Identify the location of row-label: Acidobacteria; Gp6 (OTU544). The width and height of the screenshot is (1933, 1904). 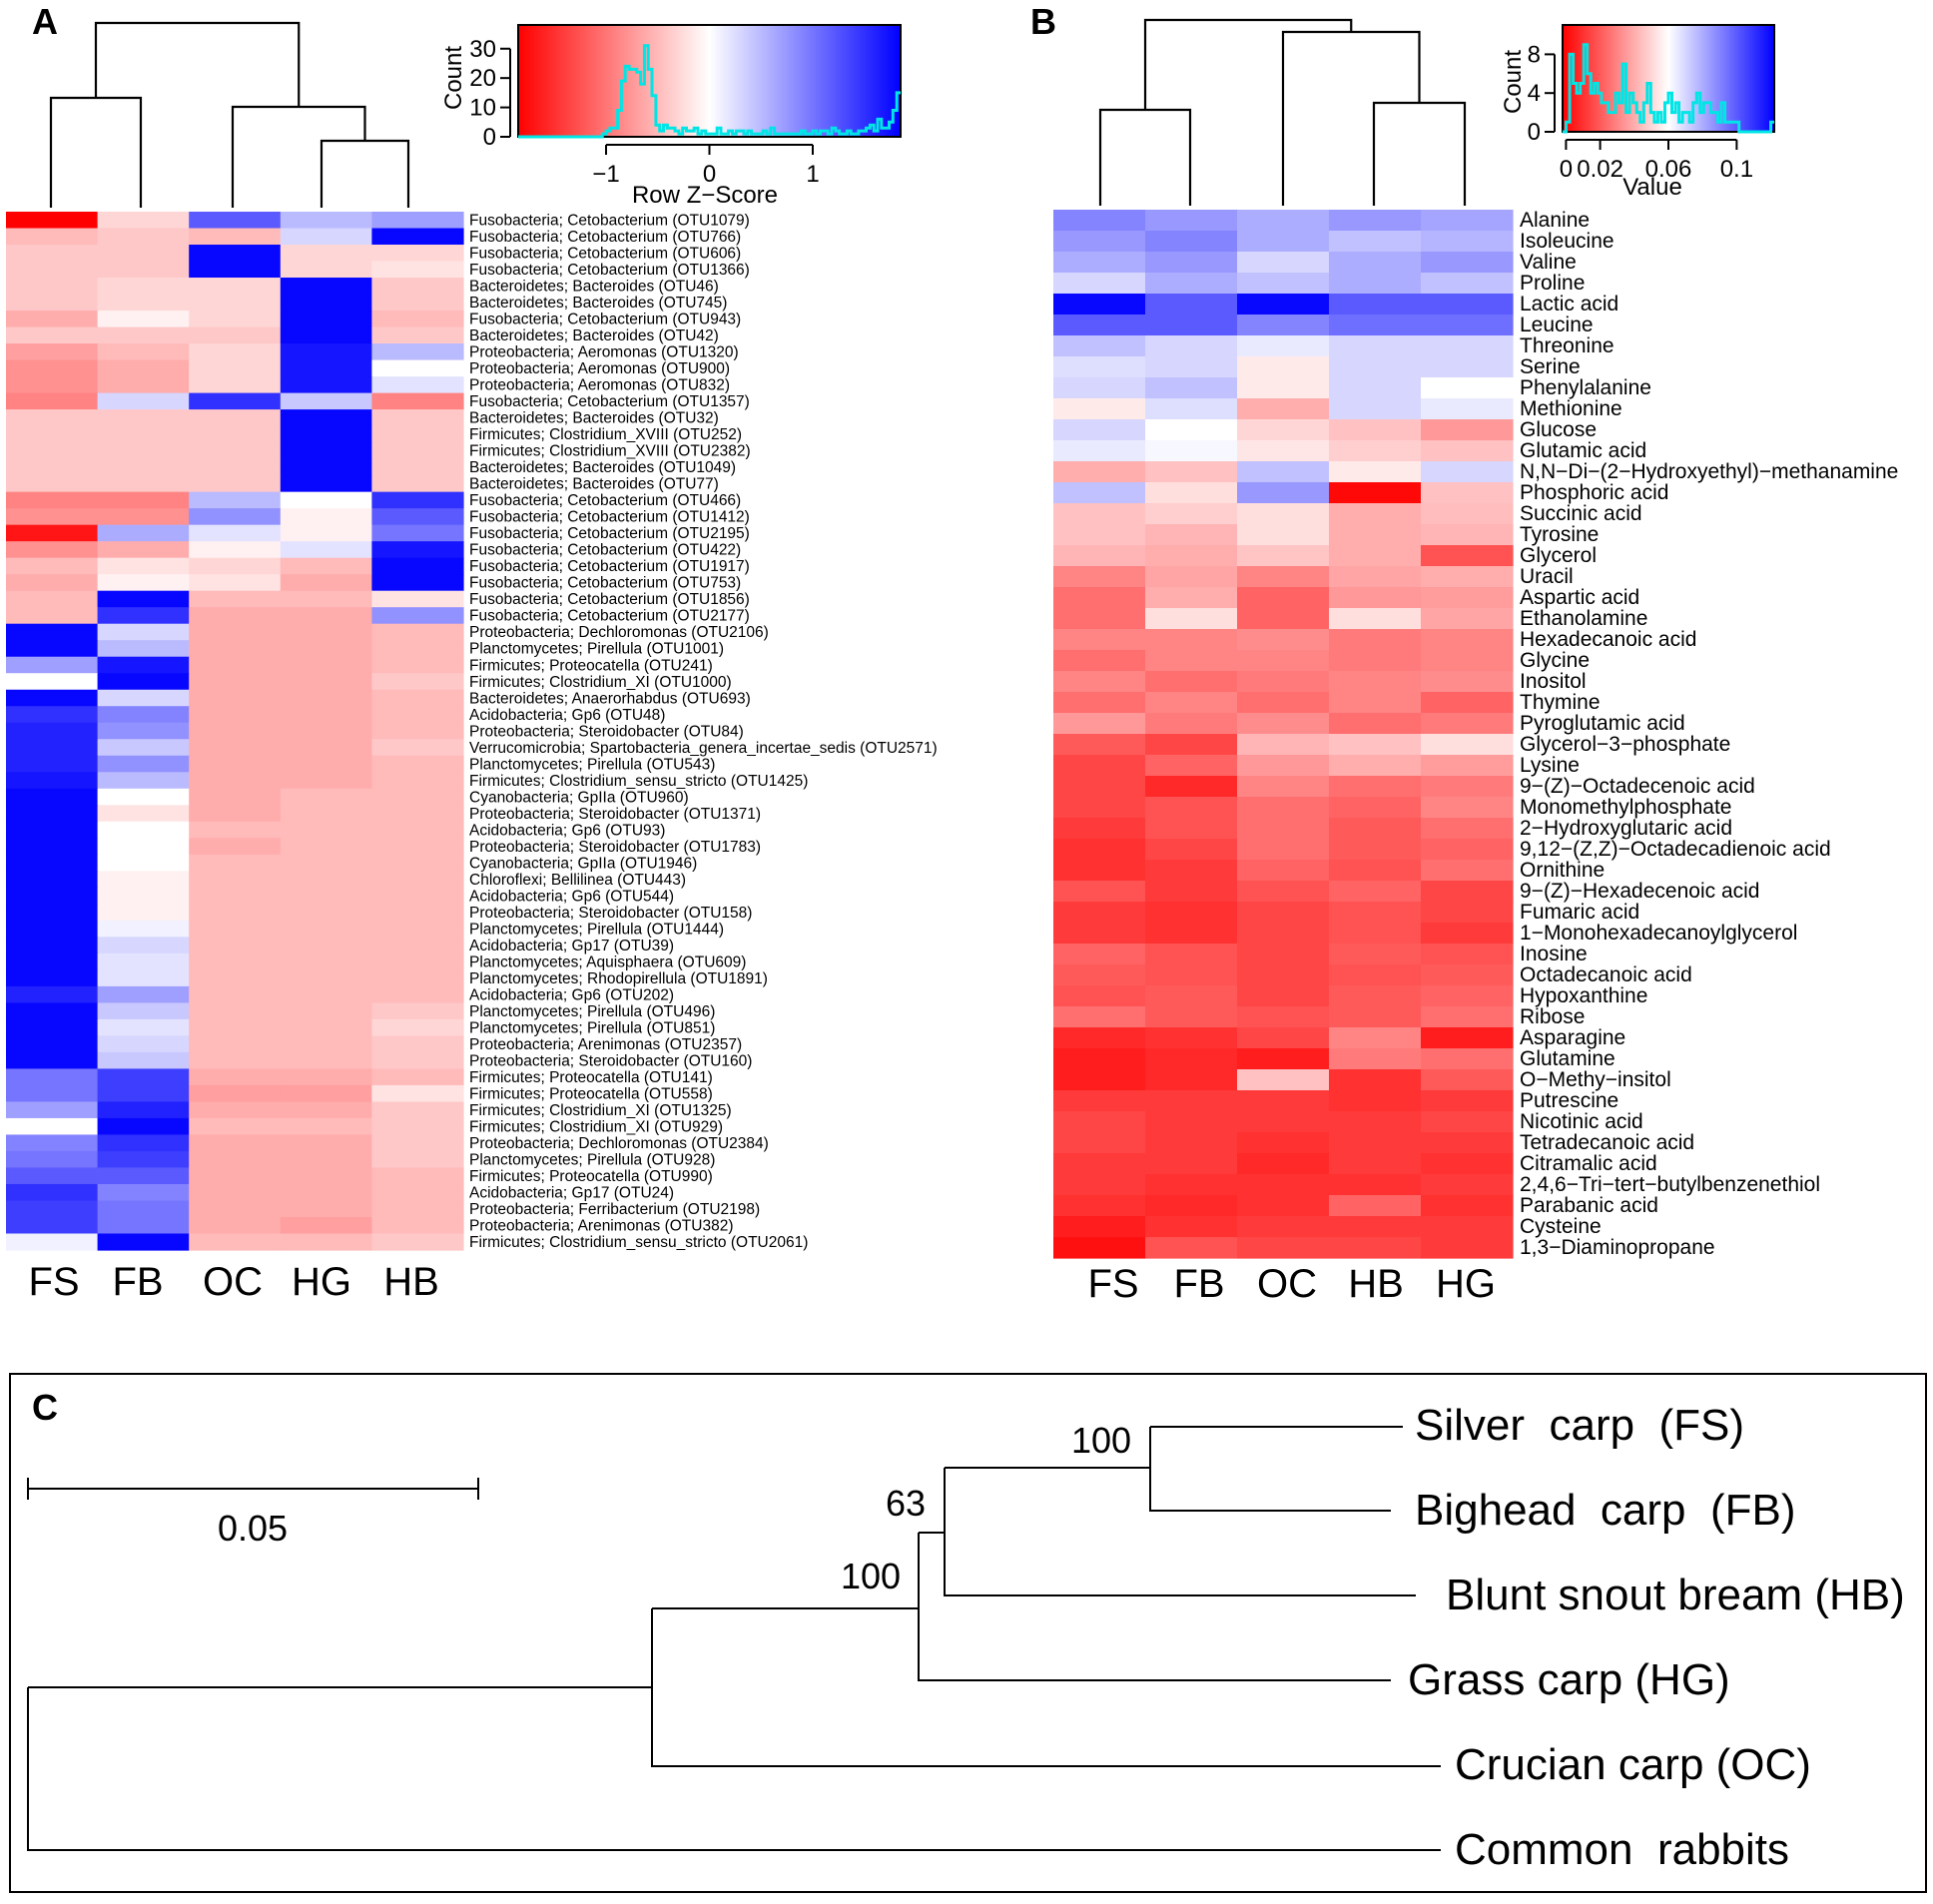
(571, 896).